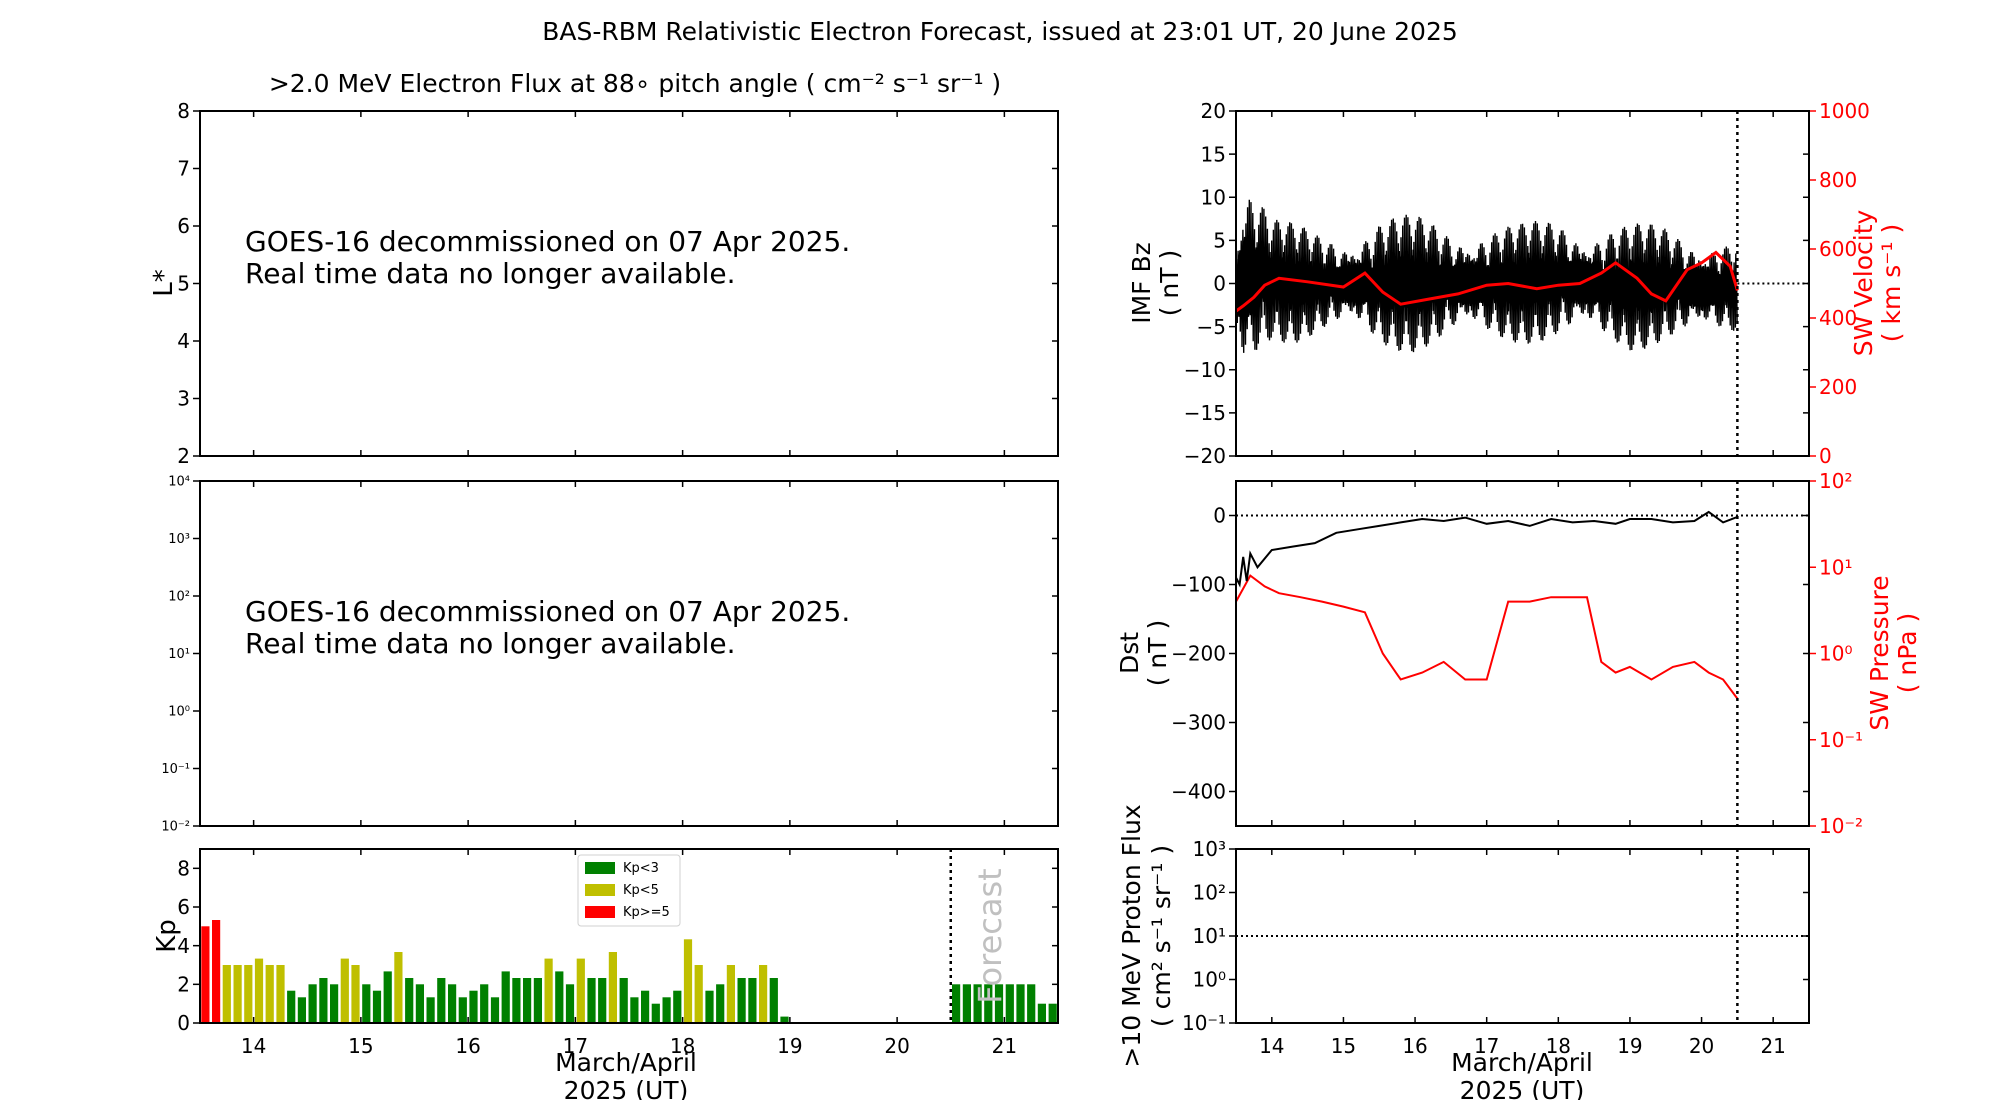 The height and width of the screenshot is (1100, 2000). I want to click on imf-ytick-label: 15, so click(1213, 154).